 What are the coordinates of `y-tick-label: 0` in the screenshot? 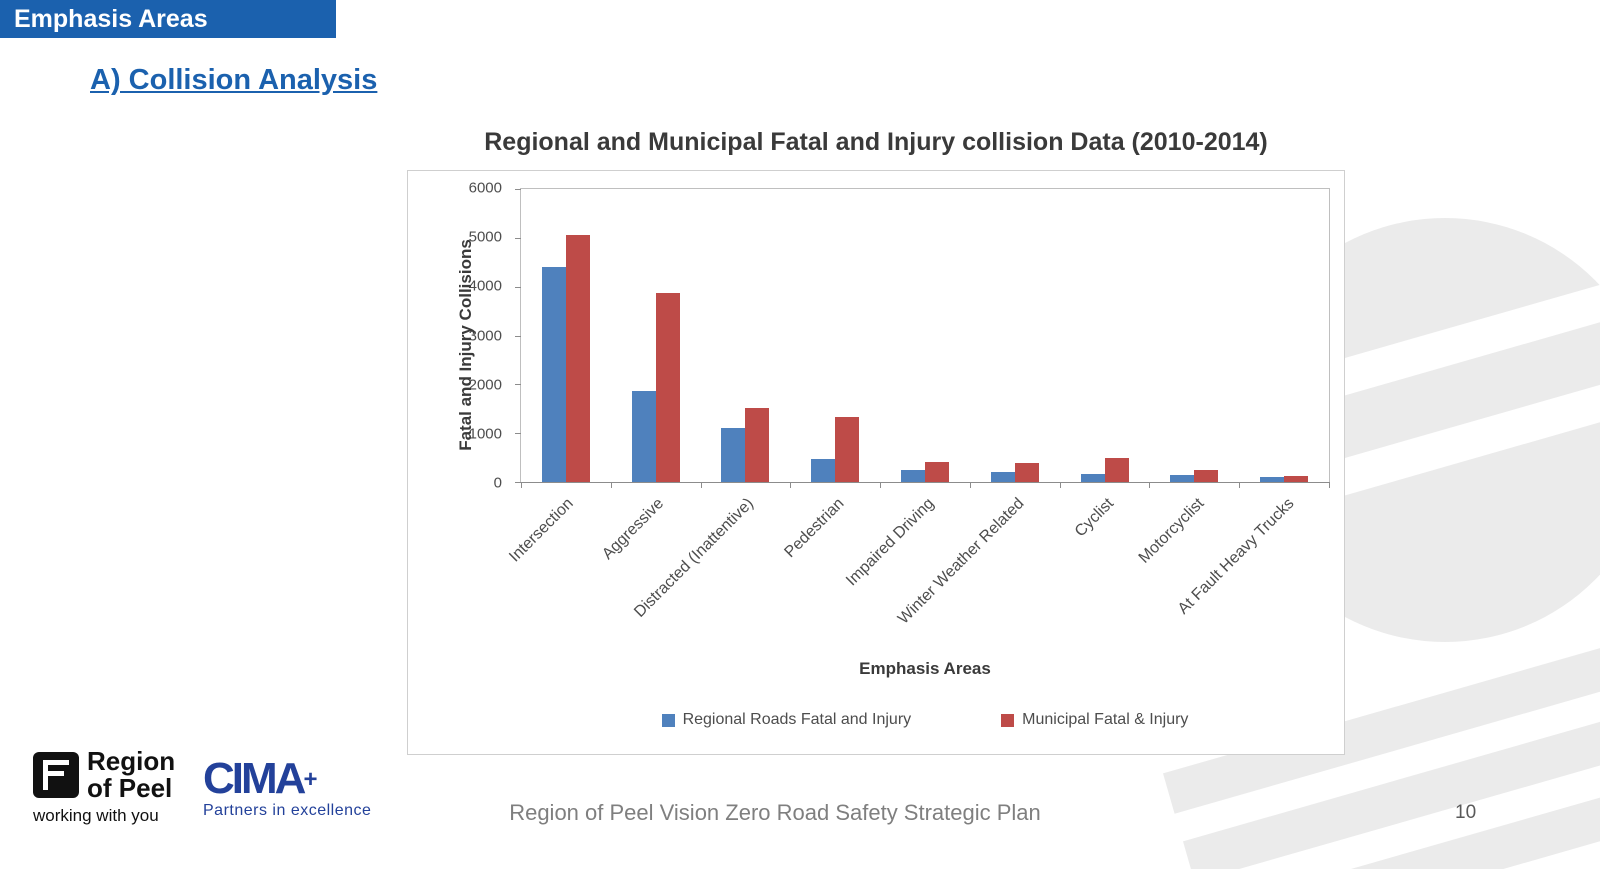 It's located at (497, 483).